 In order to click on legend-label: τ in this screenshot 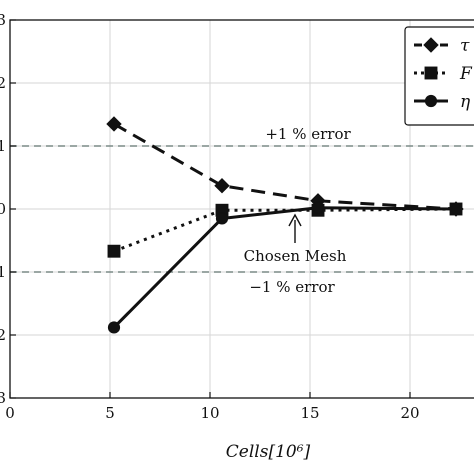, I will do `click(465, 46)`.